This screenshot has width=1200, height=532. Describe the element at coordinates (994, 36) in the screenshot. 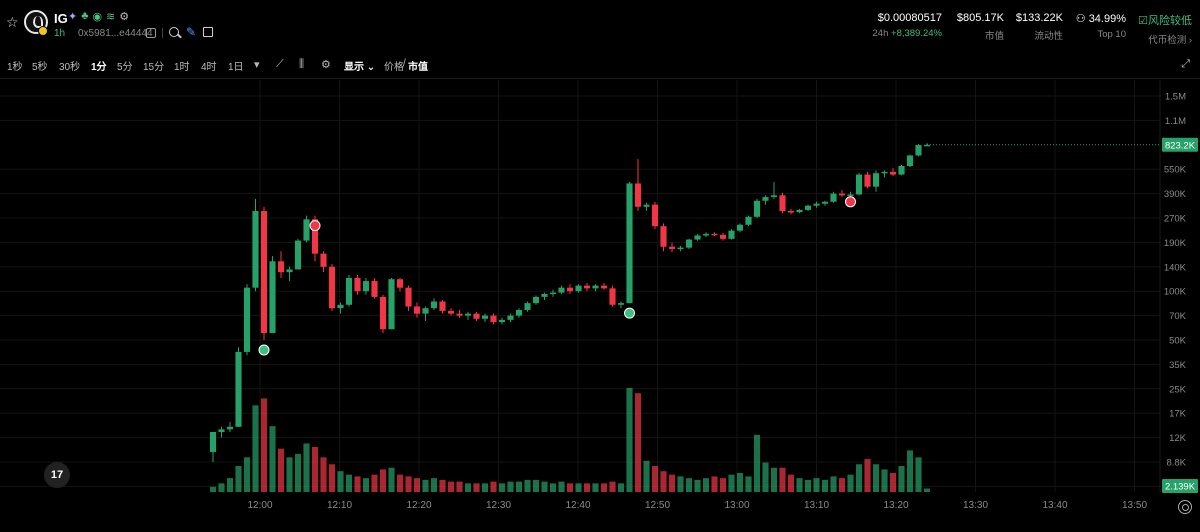

I see `market-cap-label: 市值` at that location.